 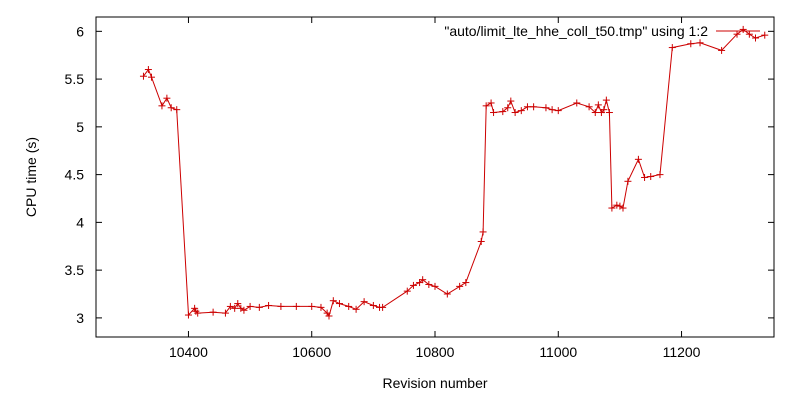 What do you see at coordinates (80, 31) in the screenshot?
I see `y-tick-label: 6` at bounding box center [80, 31].